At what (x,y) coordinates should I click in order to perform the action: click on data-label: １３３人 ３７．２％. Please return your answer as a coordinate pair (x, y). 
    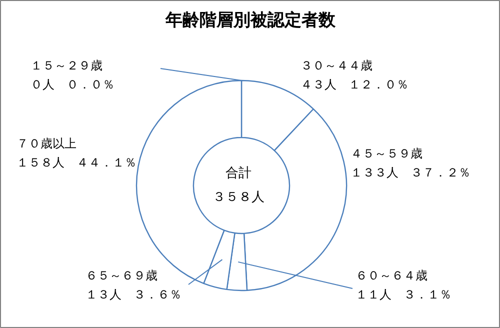
    Looking at the image, I should click on (410, 172).